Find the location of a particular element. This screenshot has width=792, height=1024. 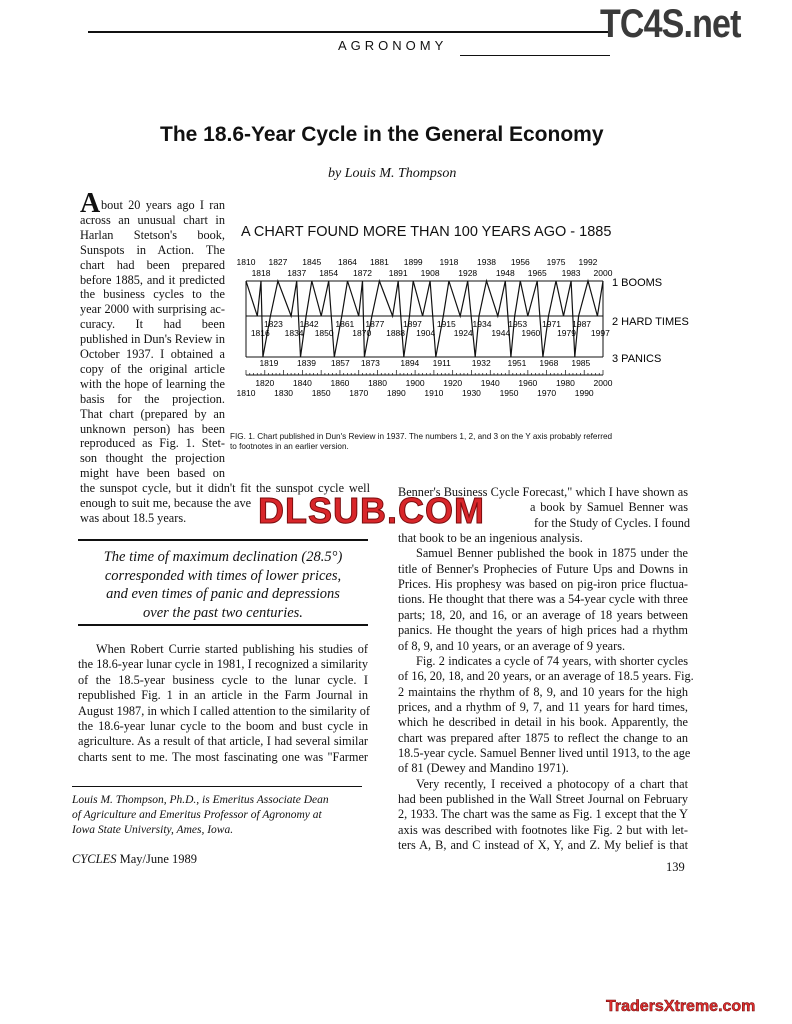

boom-year-label: 1918 is located at coordinates (448, 262).